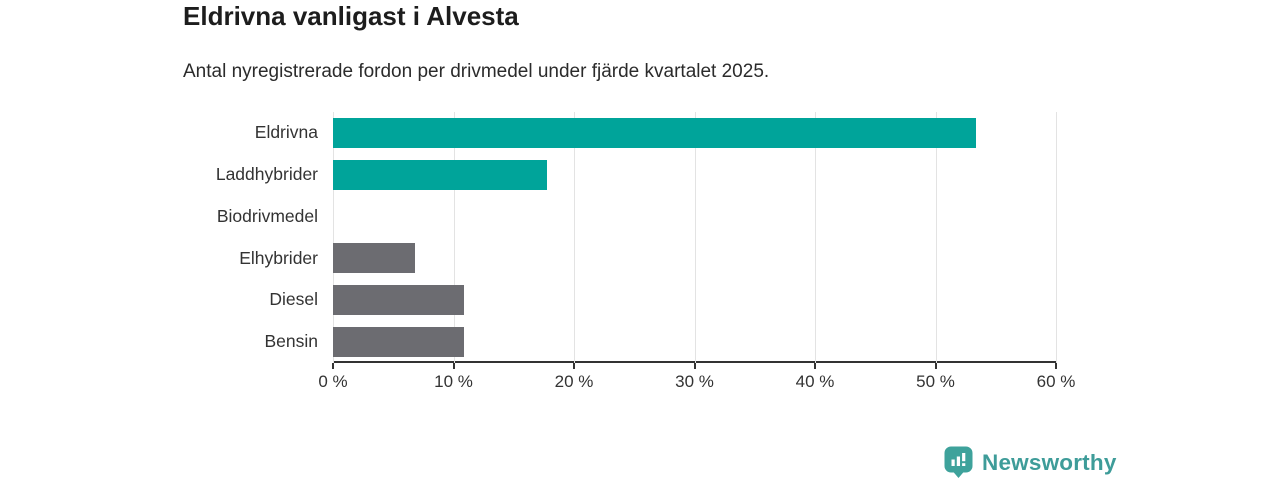  I want to click on brand-name: Newsworthy, so click(1049, 462).